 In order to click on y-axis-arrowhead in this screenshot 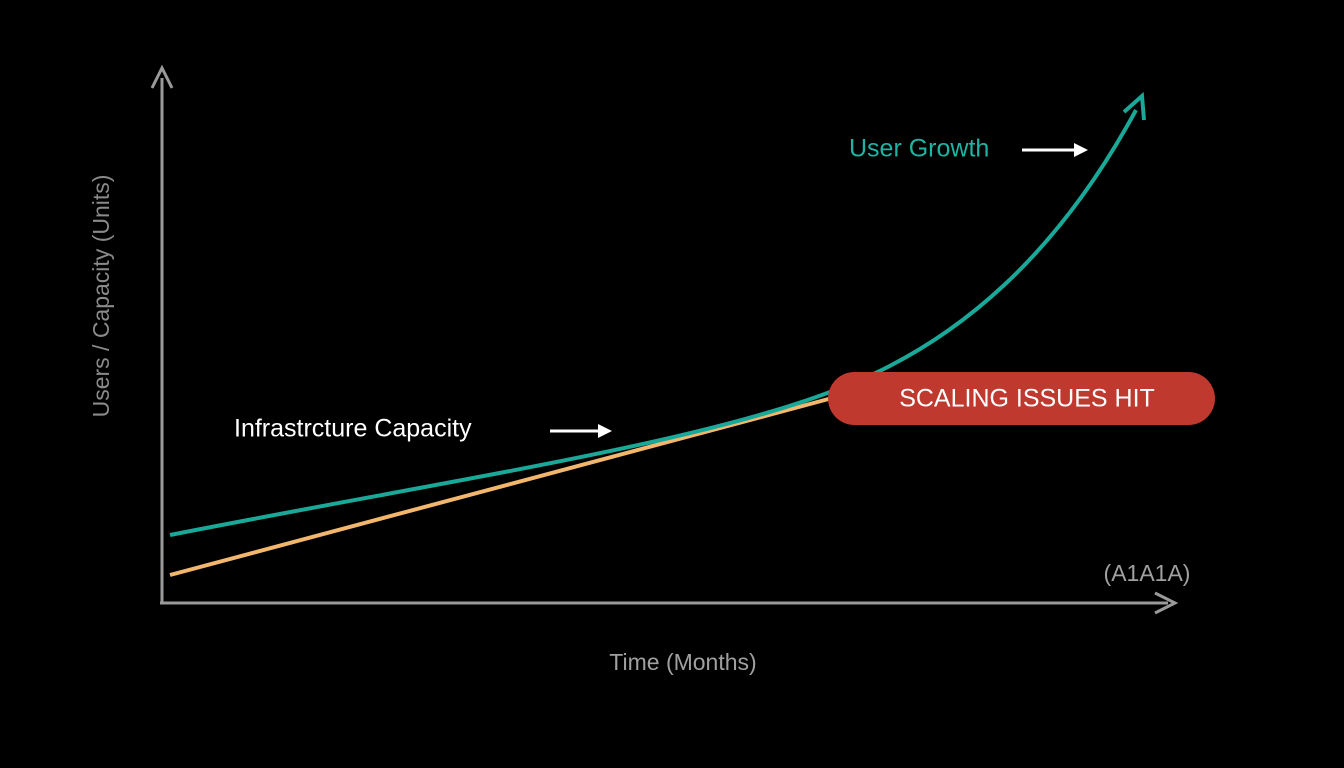, I will do `click(162, 76)`.